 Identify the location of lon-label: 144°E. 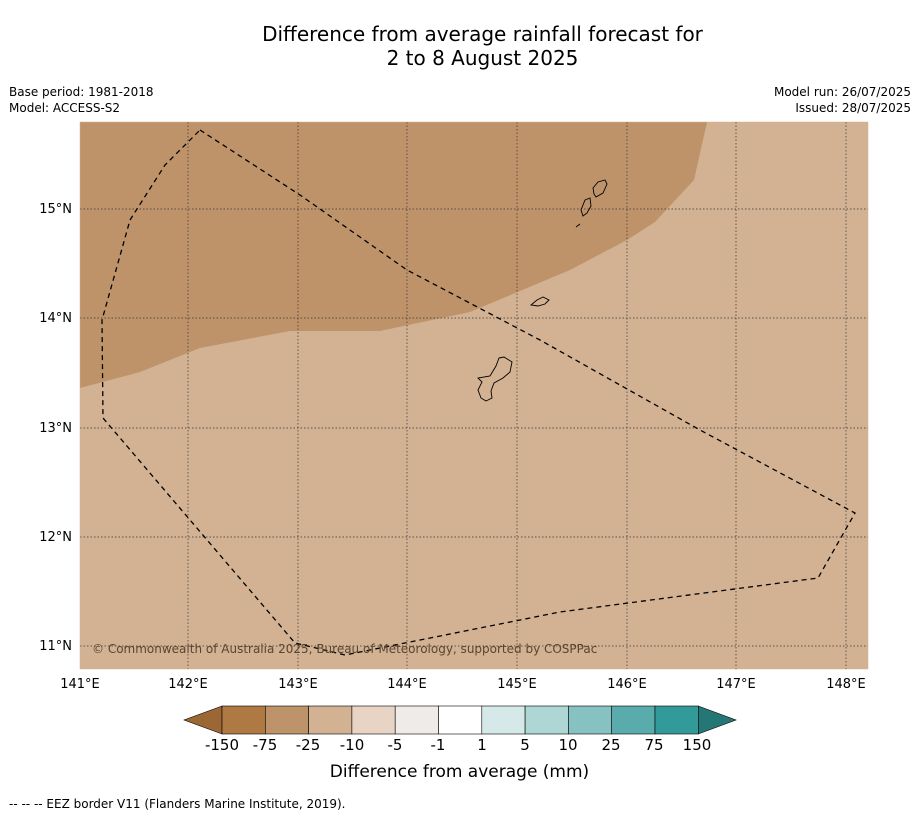
(407, 684).